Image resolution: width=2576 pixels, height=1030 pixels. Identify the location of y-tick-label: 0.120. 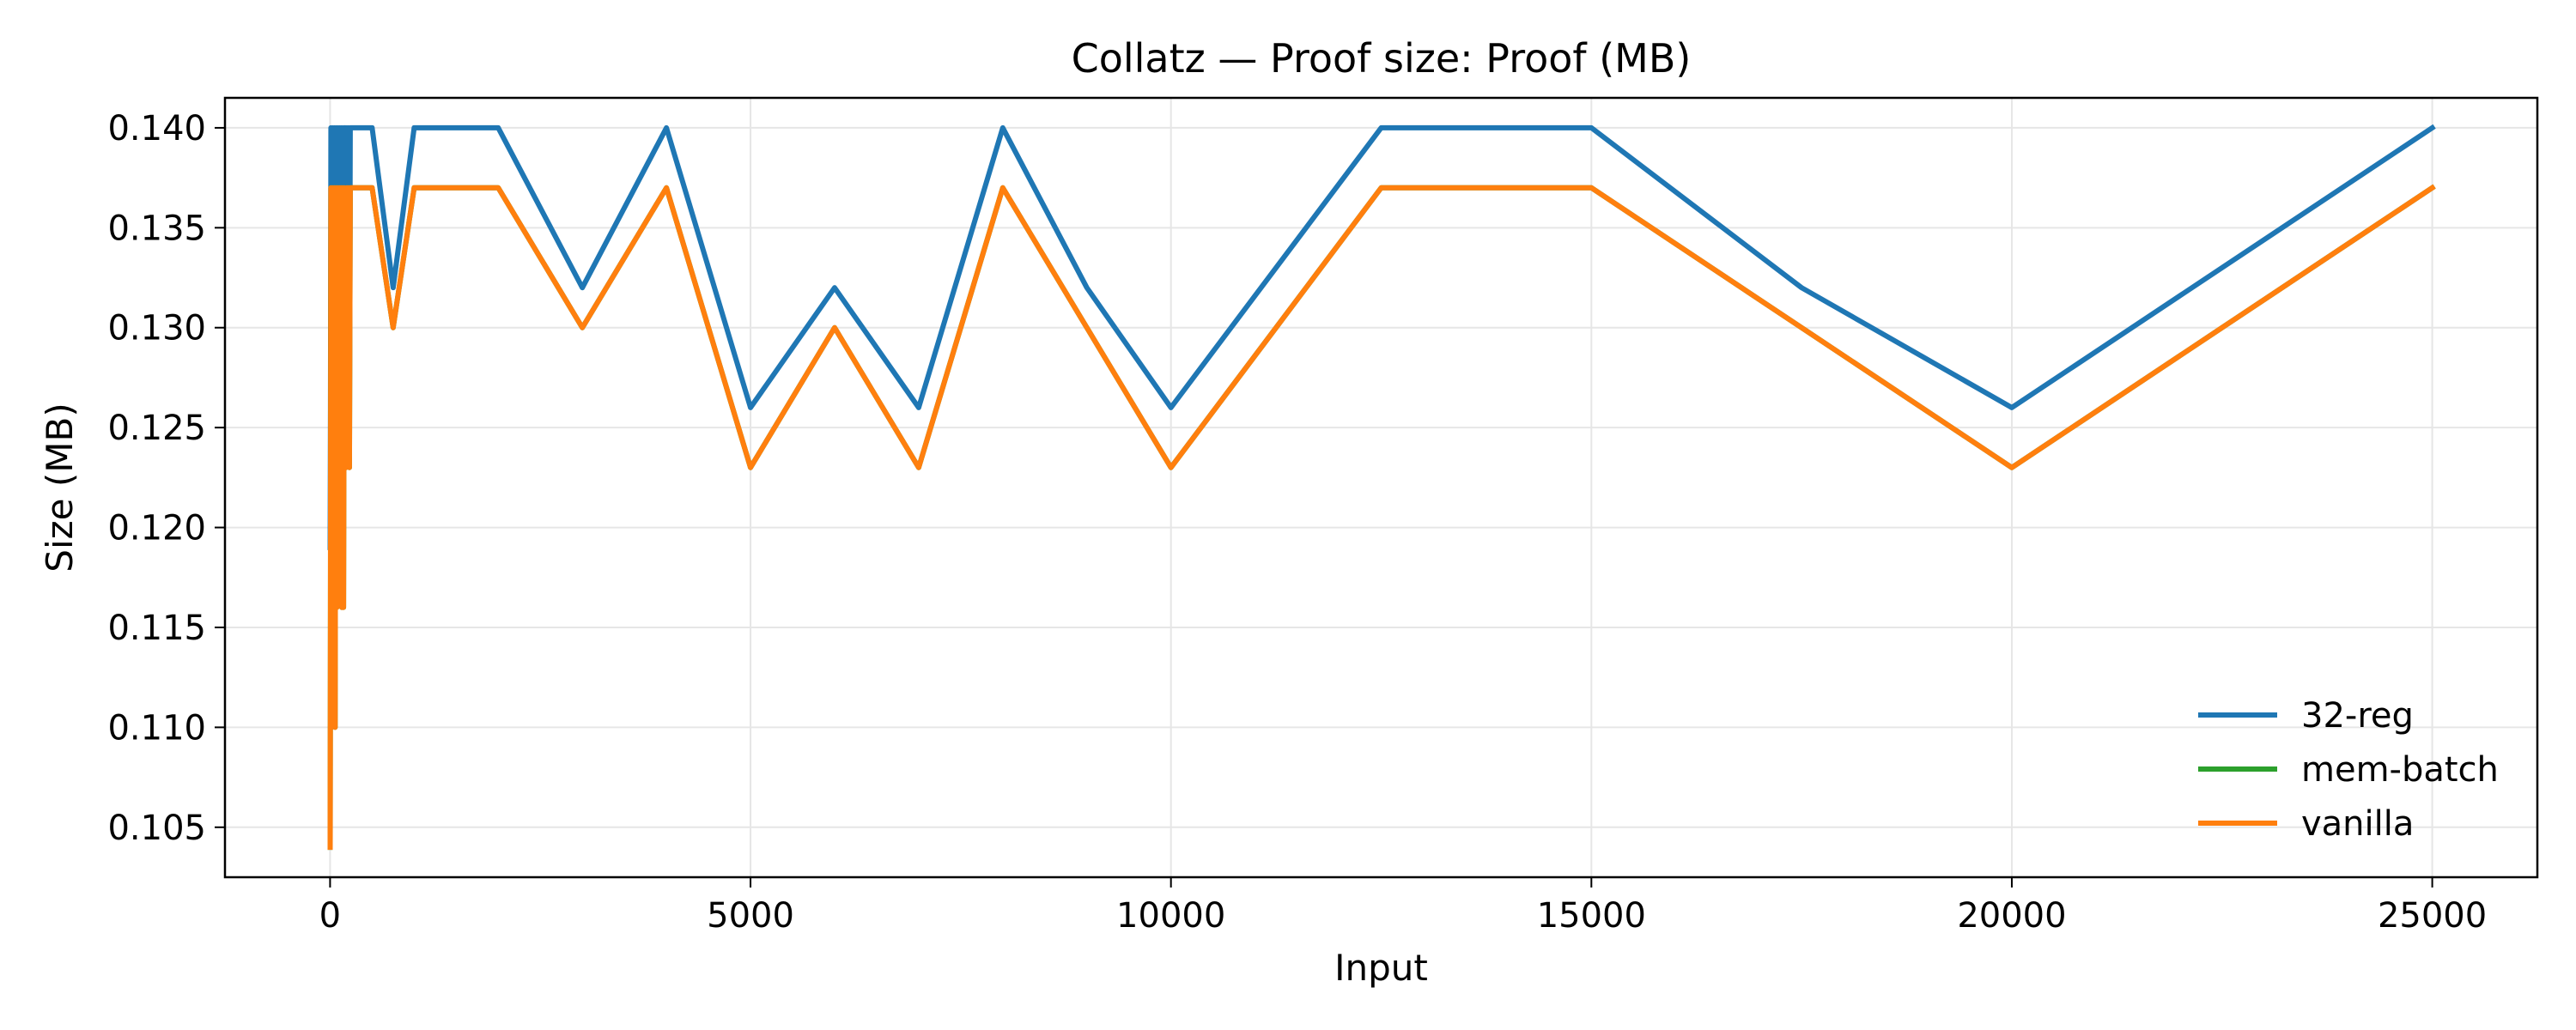
(156, 528).